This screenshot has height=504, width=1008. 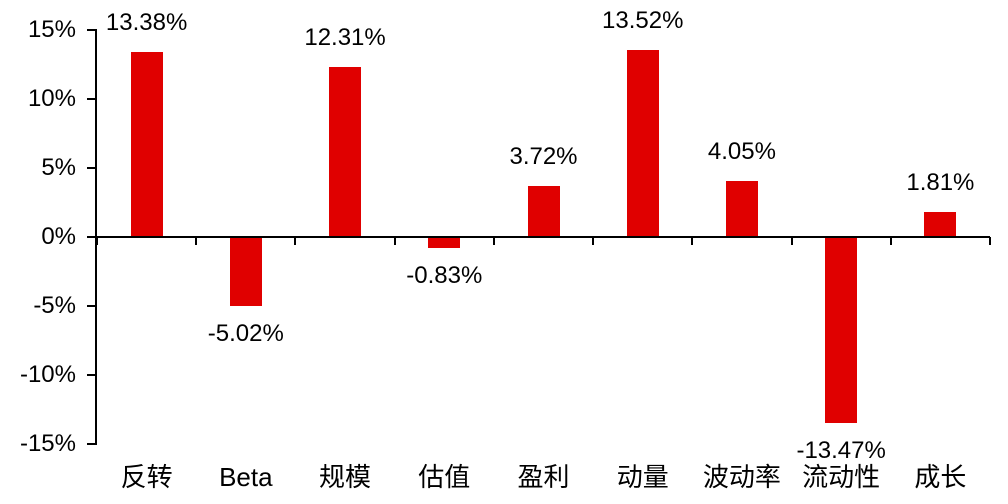 I want to click on data-label-估值: -0.83%, so click(x=444, y=276).